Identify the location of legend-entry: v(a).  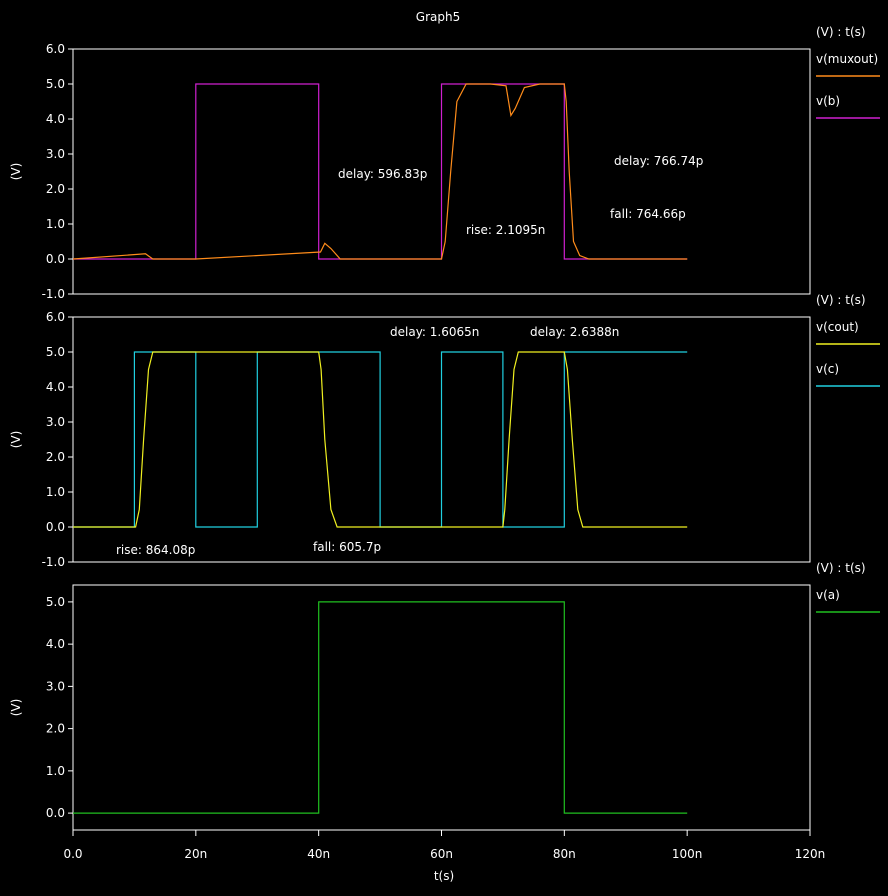
(828, 595).